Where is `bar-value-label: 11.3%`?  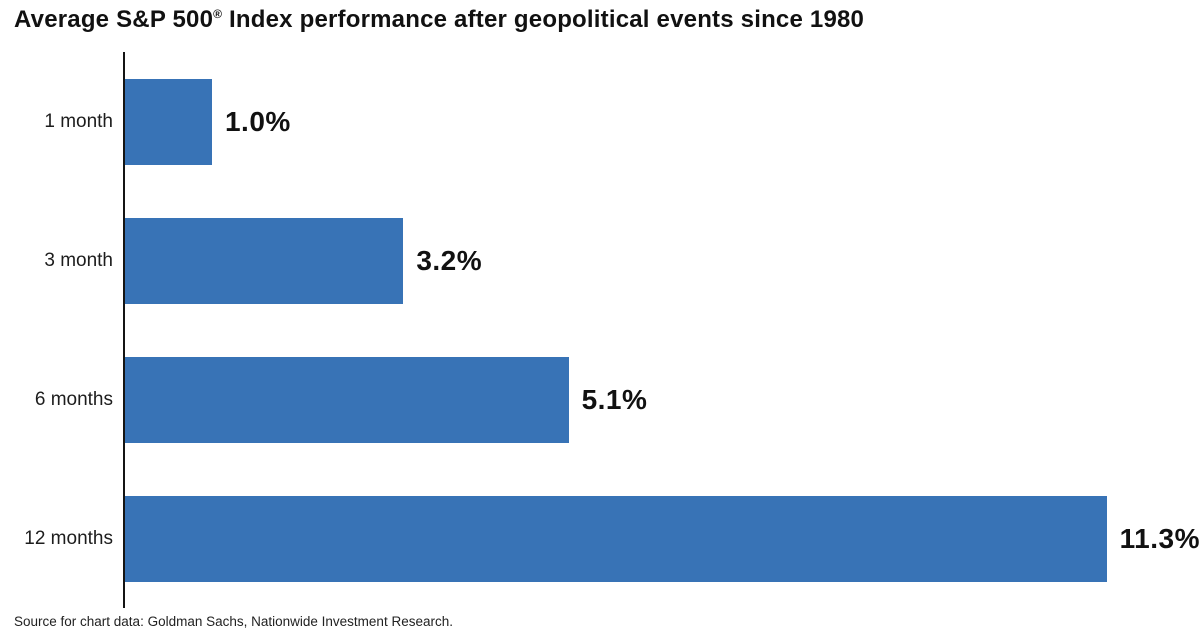 bar-value-label: 11.3% is located at coordinates (1159, 538).